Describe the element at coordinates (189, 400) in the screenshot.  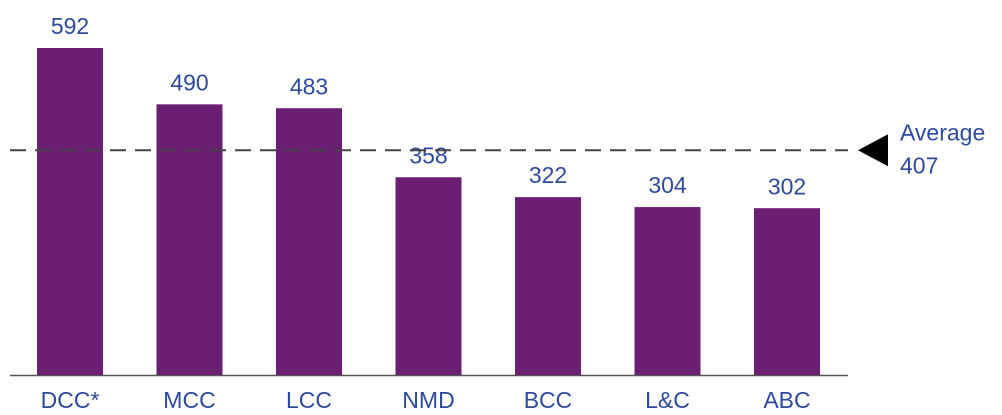
I see `x-tick-label: MCC` at that location.